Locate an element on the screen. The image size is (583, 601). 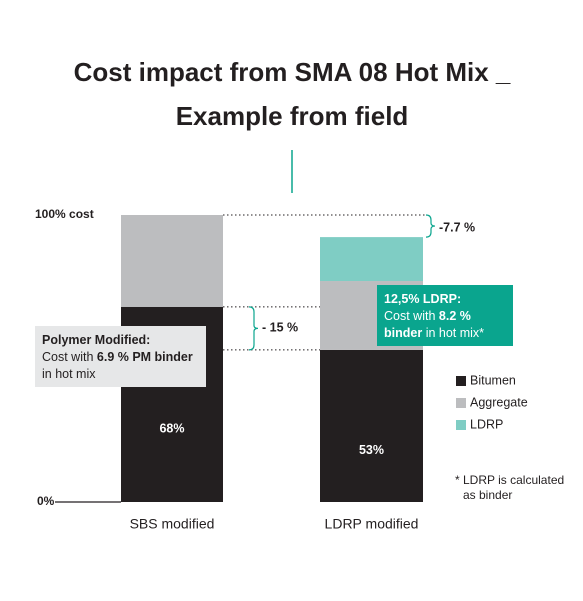
footnote: * LDRP is calculated is located at coordinates (509, 480).